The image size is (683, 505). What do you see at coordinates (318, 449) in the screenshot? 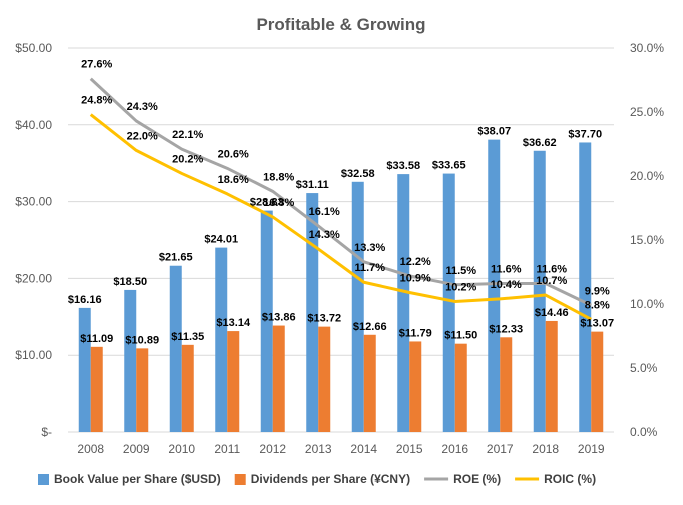
I see `x-tick-label: 2013` at bounding box center [318, 449].